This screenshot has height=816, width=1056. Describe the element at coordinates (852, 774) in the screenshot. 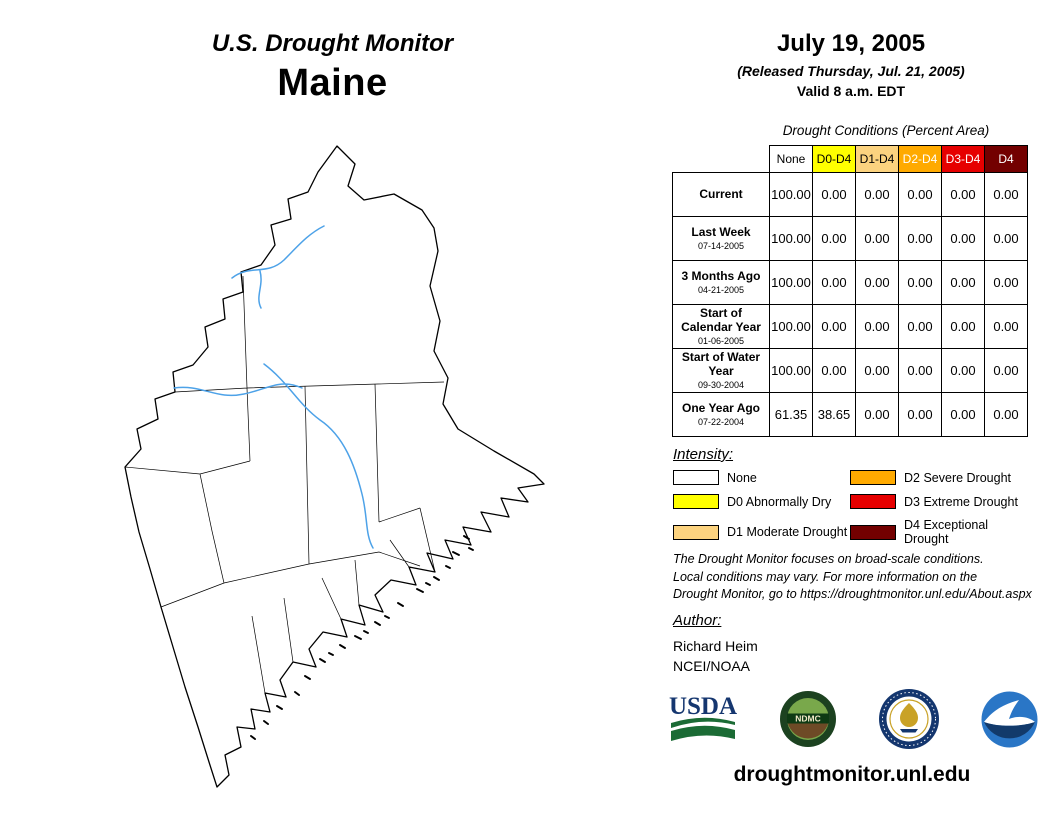

I see `website-url: droughtmonitor.unl.edu` at that location.